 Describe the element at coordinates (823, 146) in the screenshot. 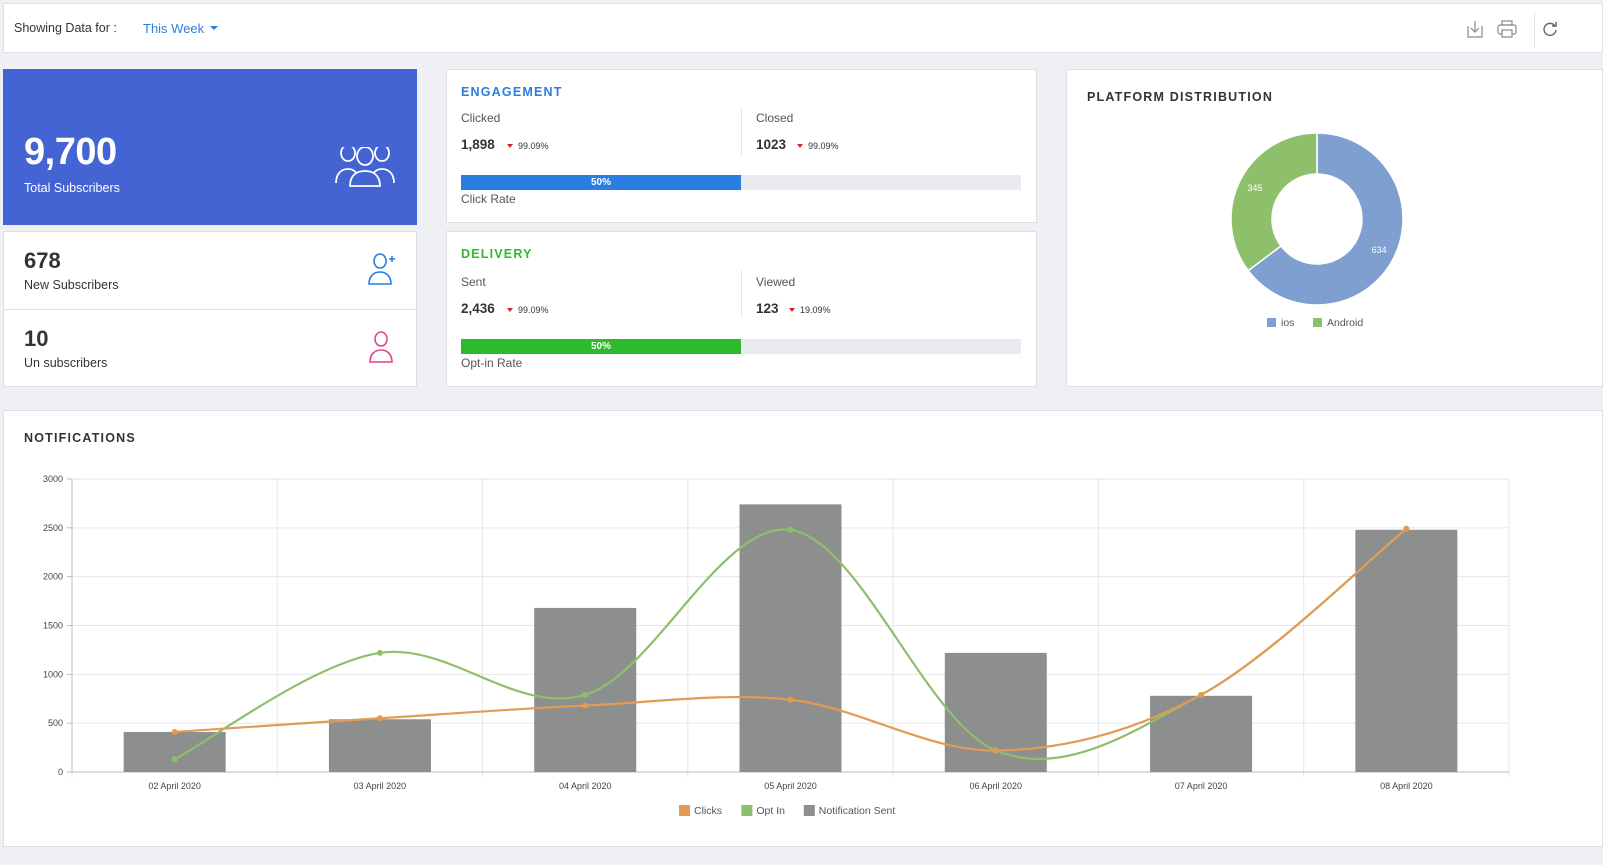

I see `closed-change-value: 99.09%` at that location.